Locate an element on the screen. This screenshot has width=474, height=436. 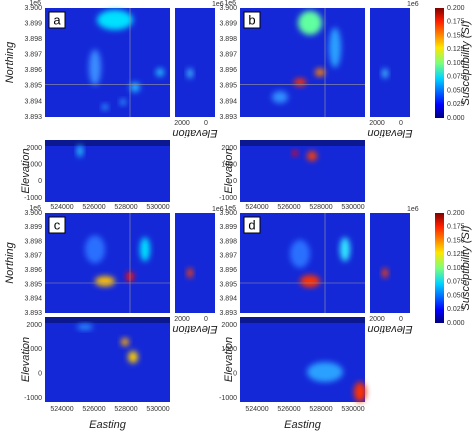
x-tick-label: 526000 is located at coordinates (93, 409).